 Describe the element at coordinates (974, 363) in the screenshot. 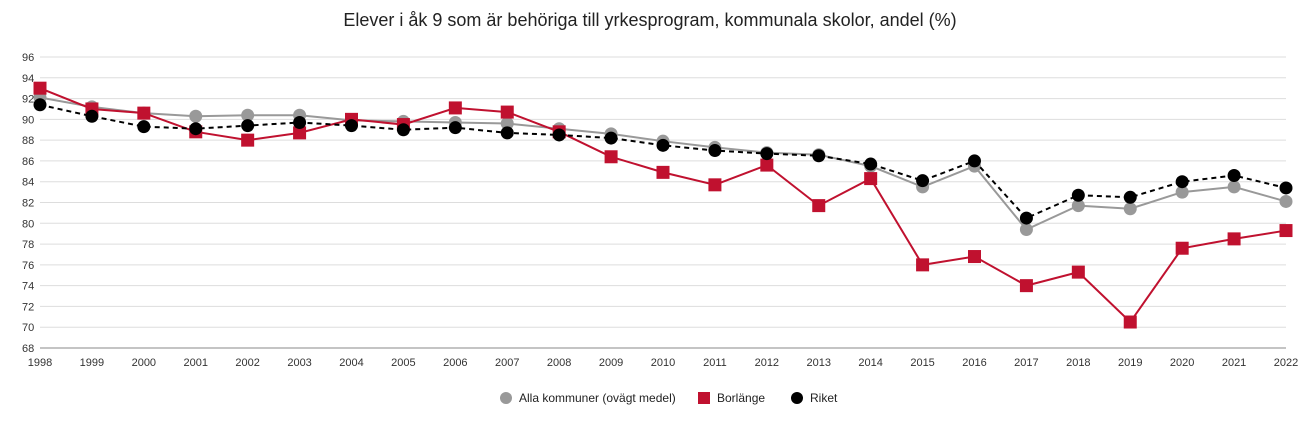

I see `x-tick-label: 2016` at that location.